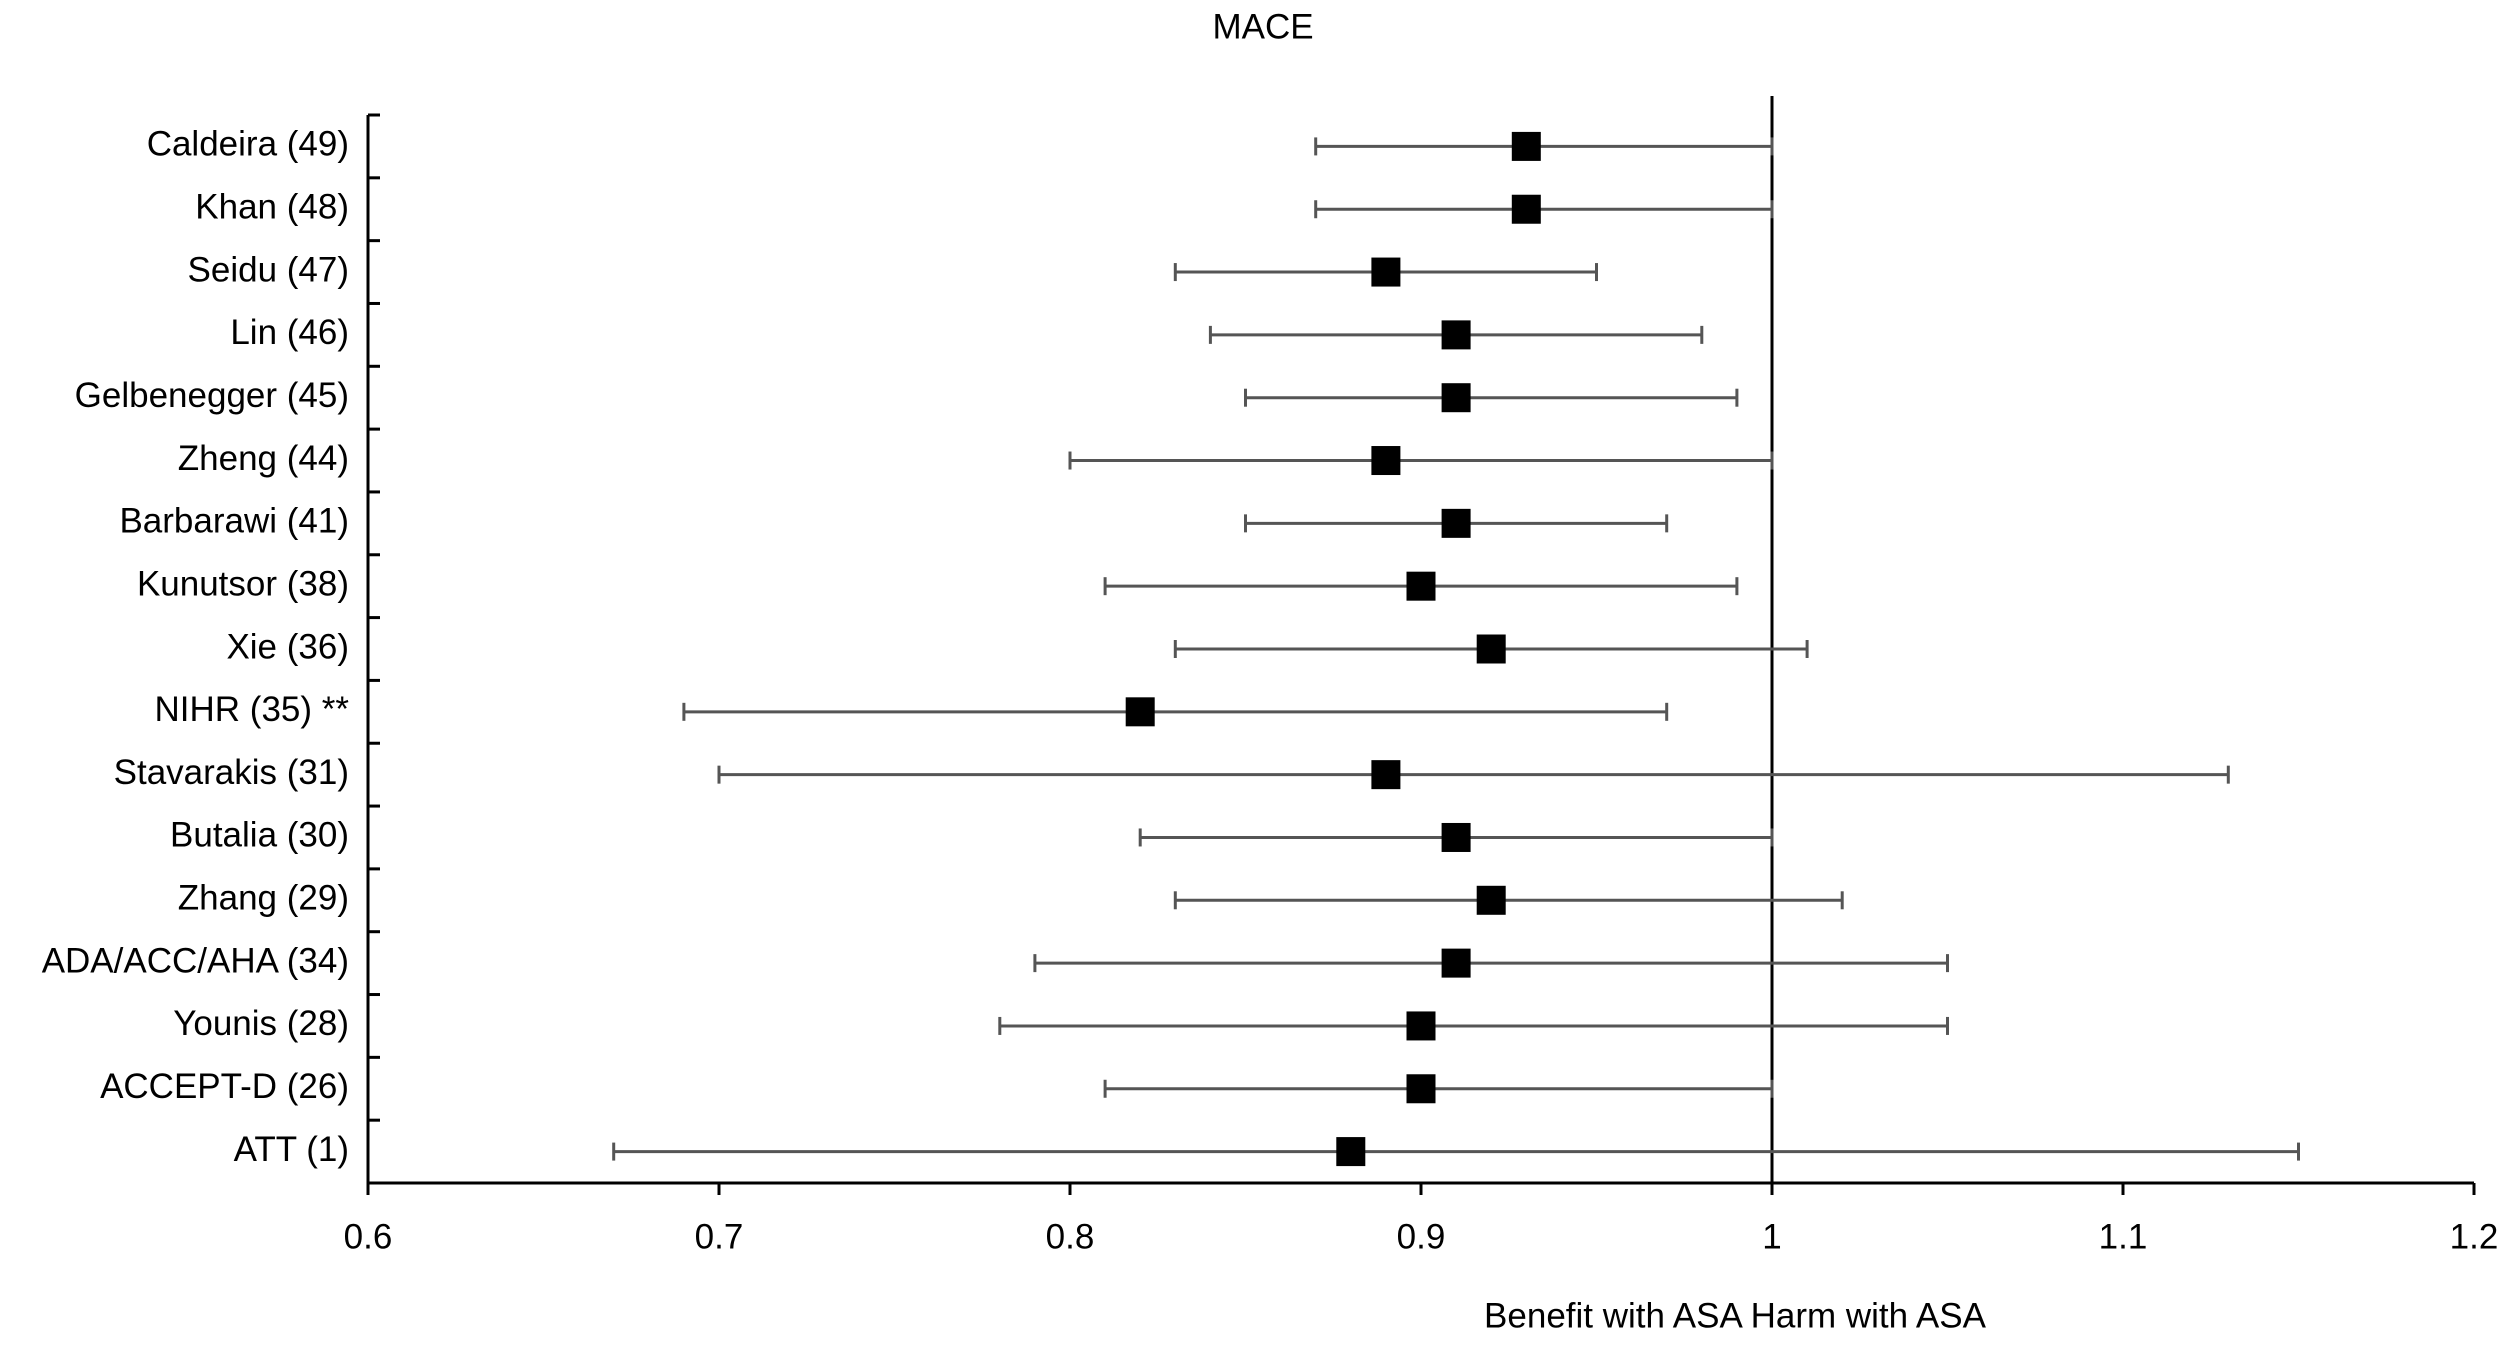 The image size is (2506, 1350). What do you see at coordinates (261, 1023) in the screenshot?
I see `y-tick-label: Younis (28)` at bounding box center [261, 1023].